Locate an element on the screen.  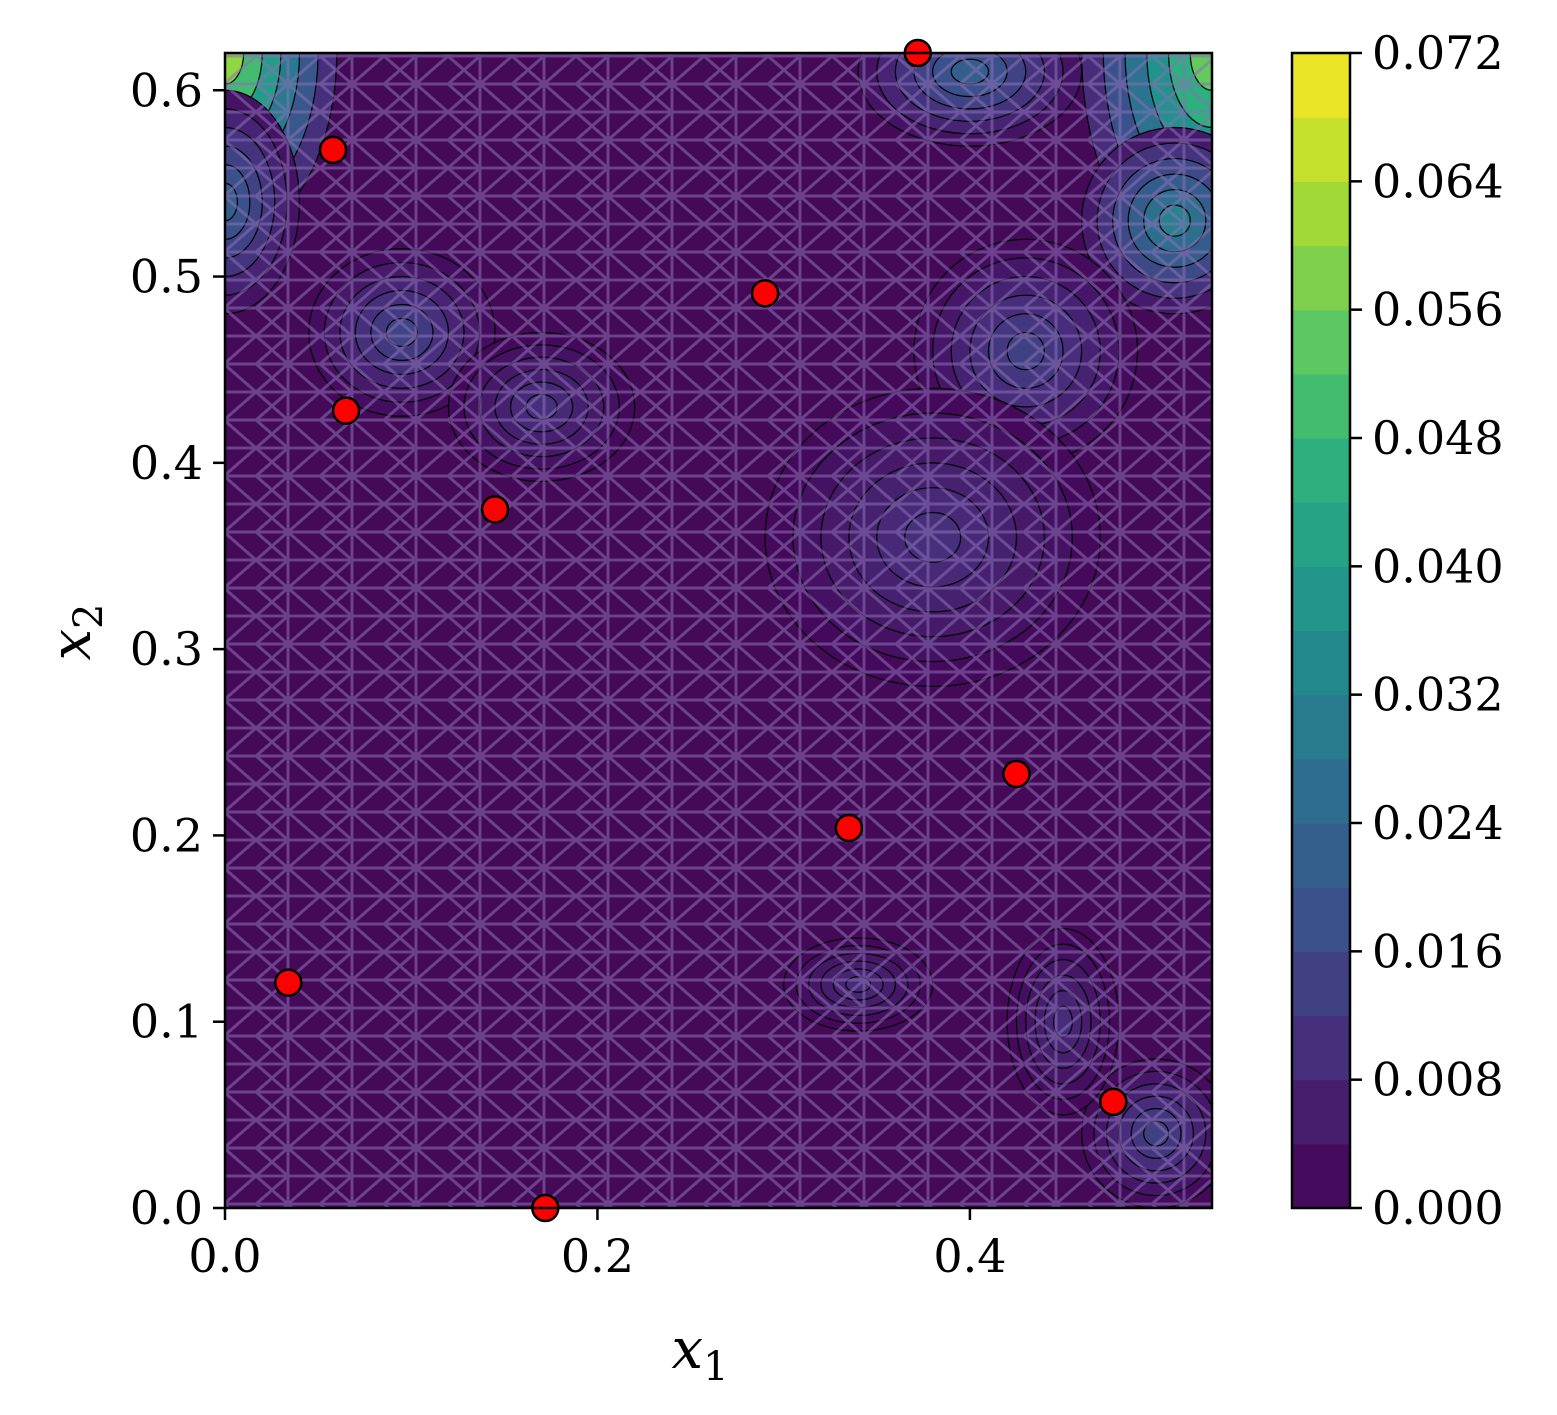
y-tick-label: 0.3 is located at coordinates (166, 649).